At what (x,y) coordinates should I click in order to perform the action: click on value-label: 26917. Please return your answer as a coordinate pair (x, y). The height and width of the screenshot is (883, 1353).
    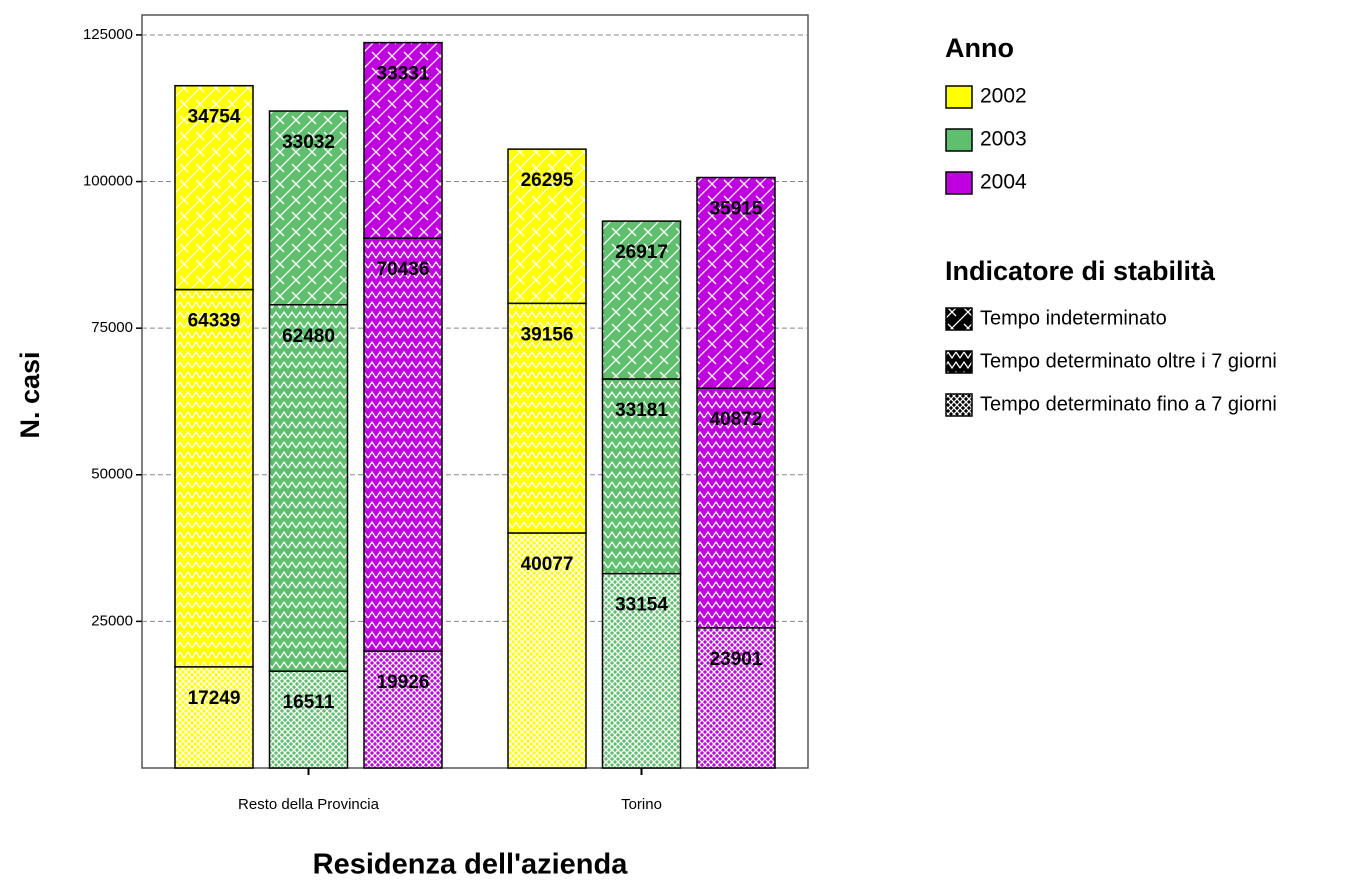
    Looking at the image, I should click on (641, 252).